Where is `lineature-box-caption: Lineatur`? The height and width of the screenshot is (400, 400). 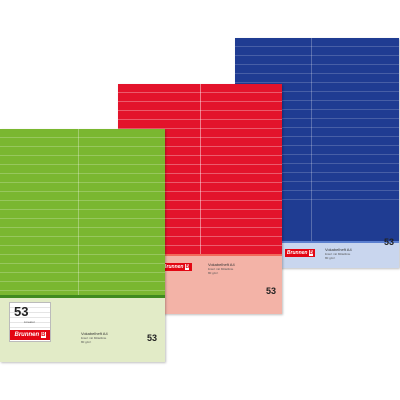 lineature-box-caption: Lineatur is located at coordinates (29, 322).